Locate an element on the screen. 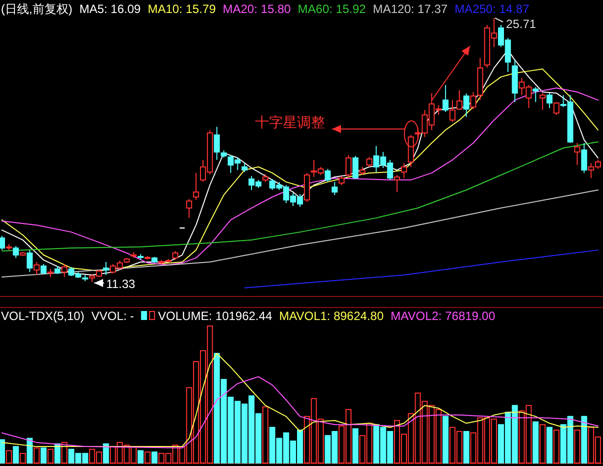 The width and height of the screenshot is (603, 466). annotation: 11.33 is located at coordinates (121, 284).